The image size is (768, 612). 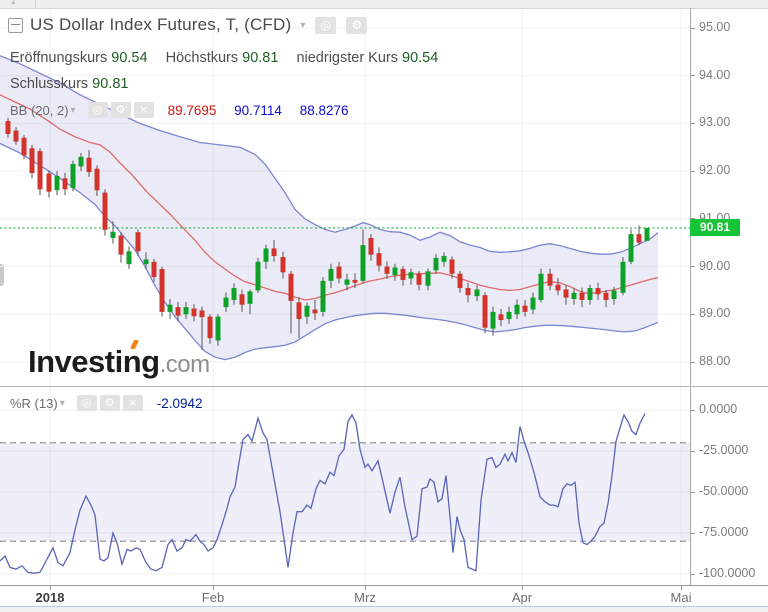 What do you see at coordinates (715, 265) in the screenshot?
I see `price-tick-label: 90.00` at bounding box center [715, 265].